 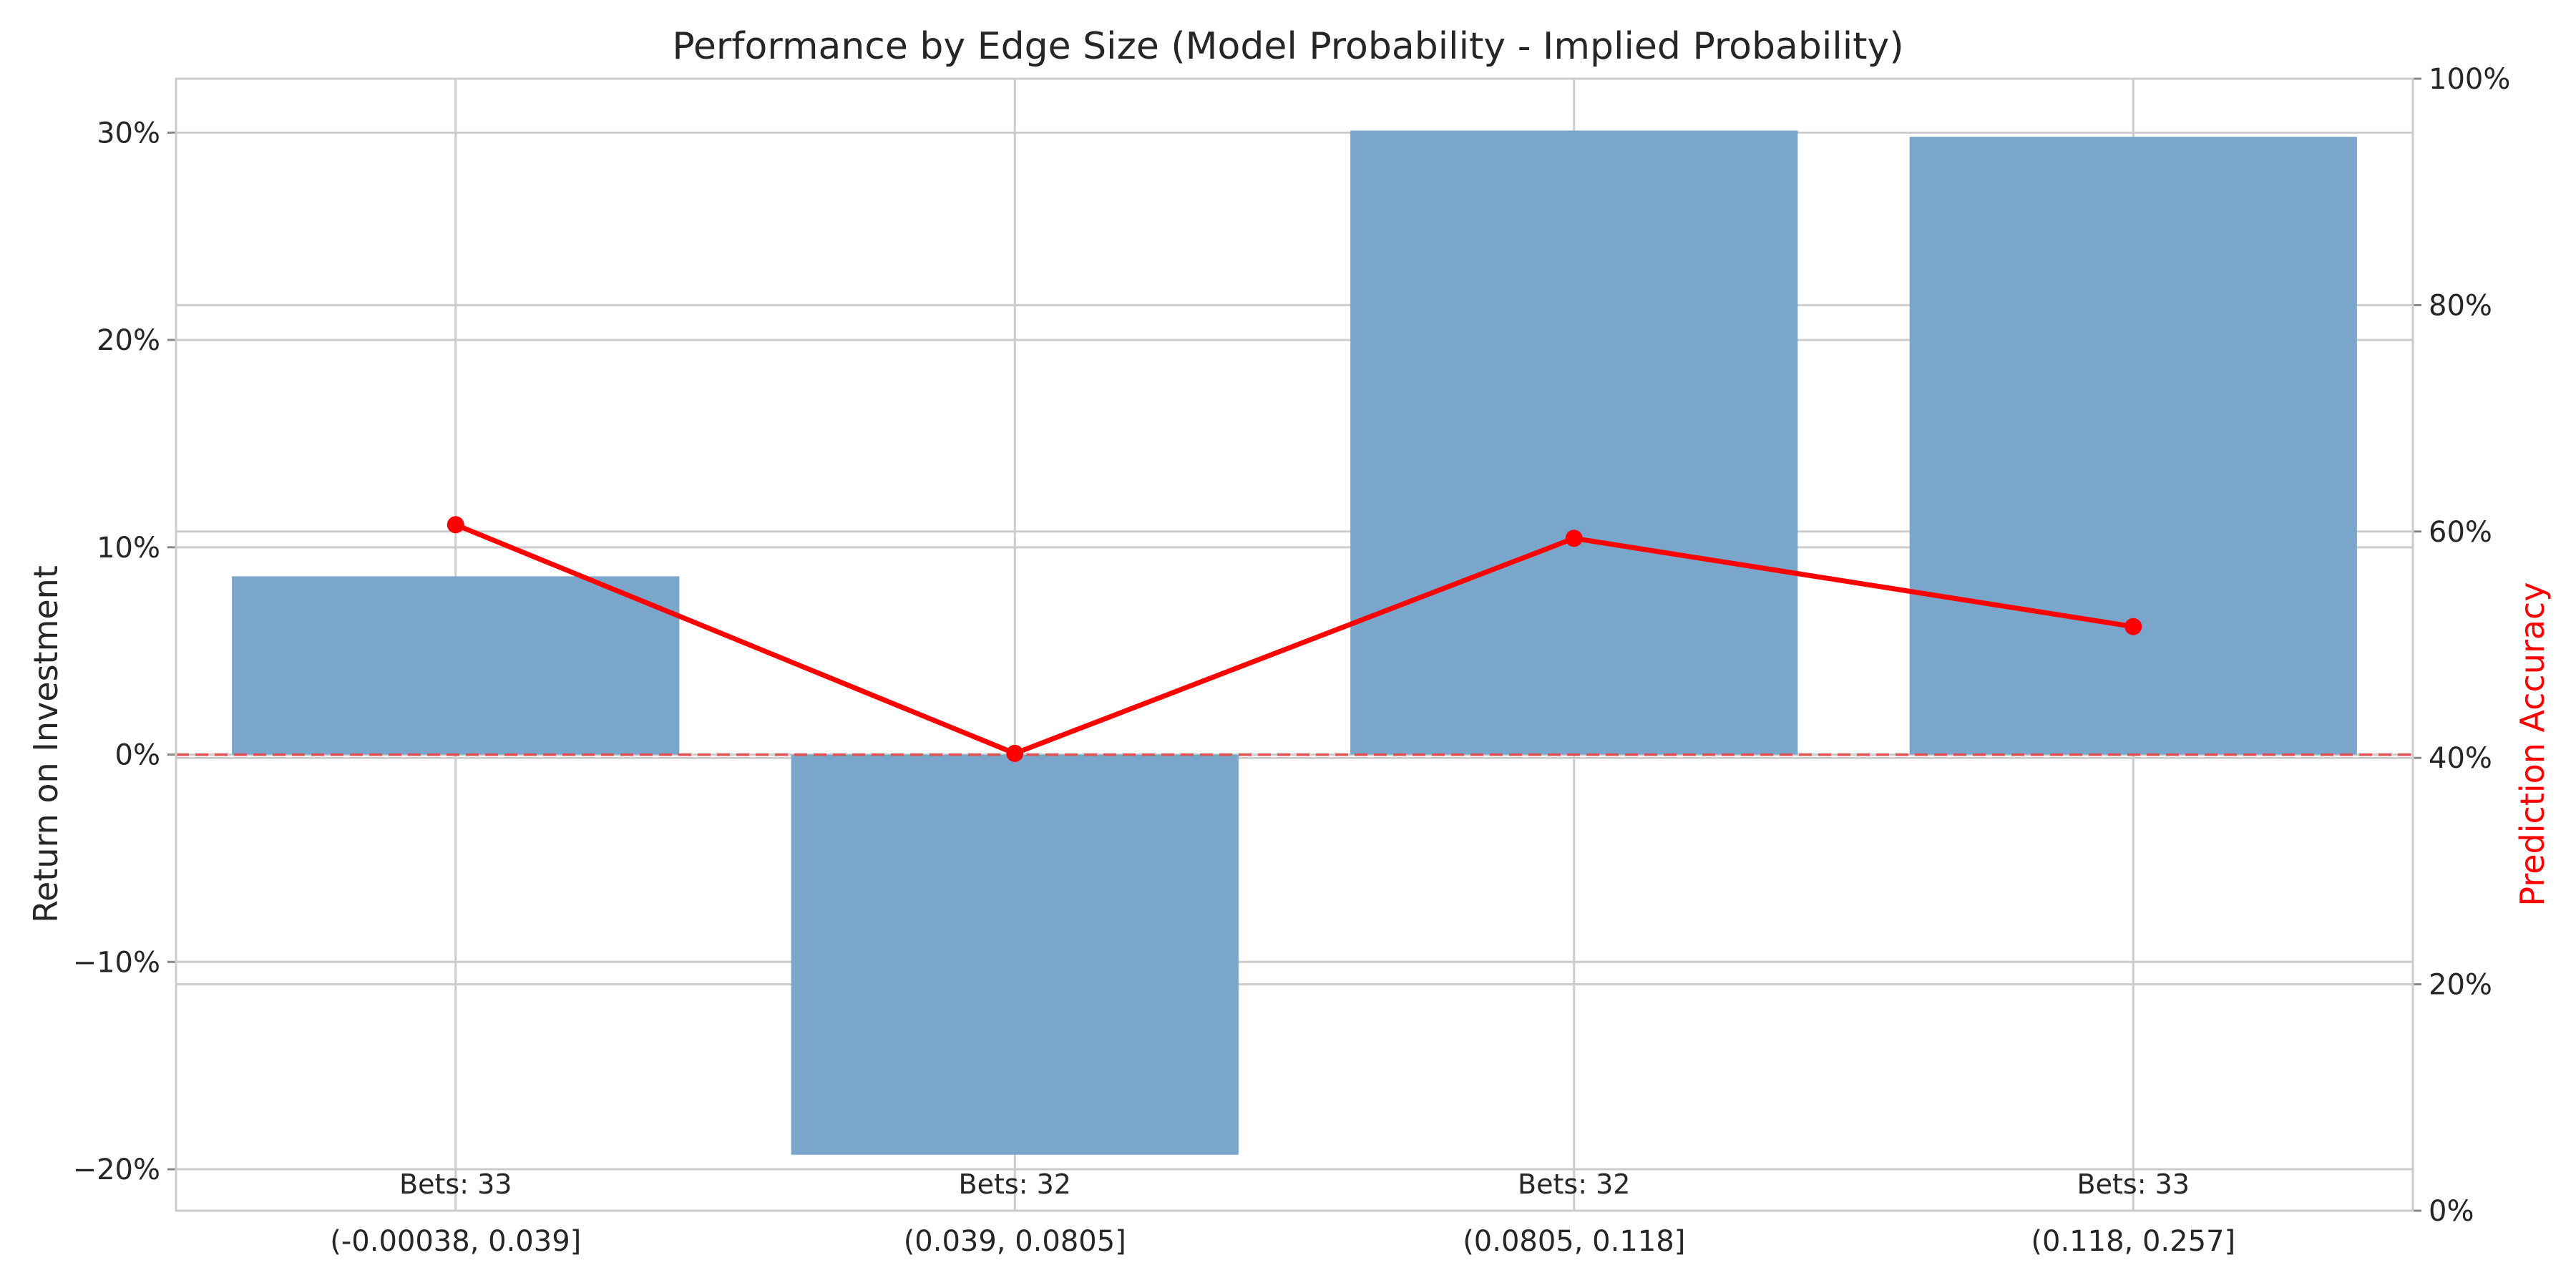 What do you see at coordinates (2460, 758) in the screenshot?
I see `y2-tick-label-2: 40%` at bounding box center [2460, 758].